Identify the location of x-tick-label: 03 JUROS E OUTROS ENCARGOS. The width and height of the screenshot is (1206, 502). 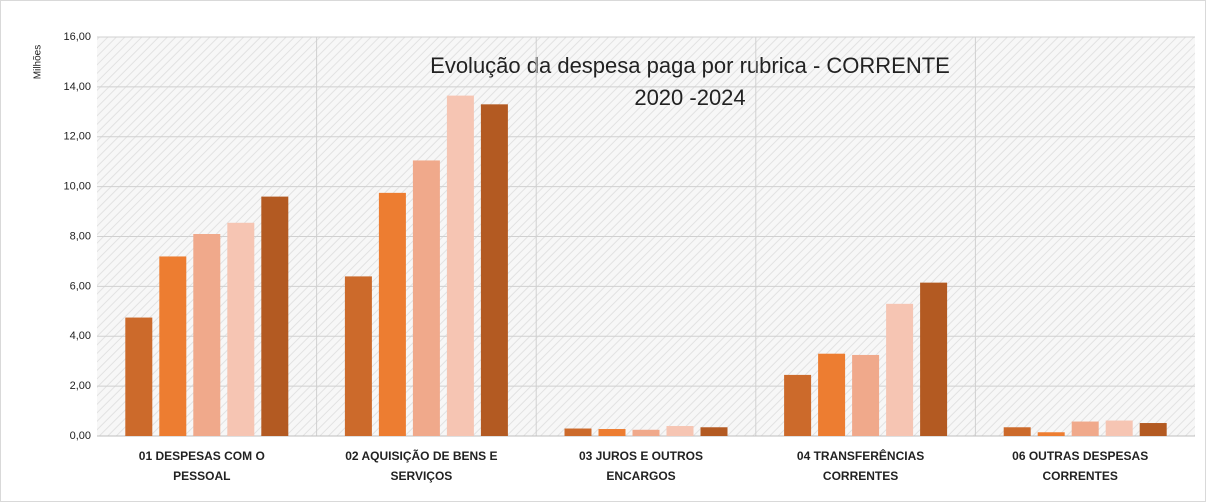
(641, 466).